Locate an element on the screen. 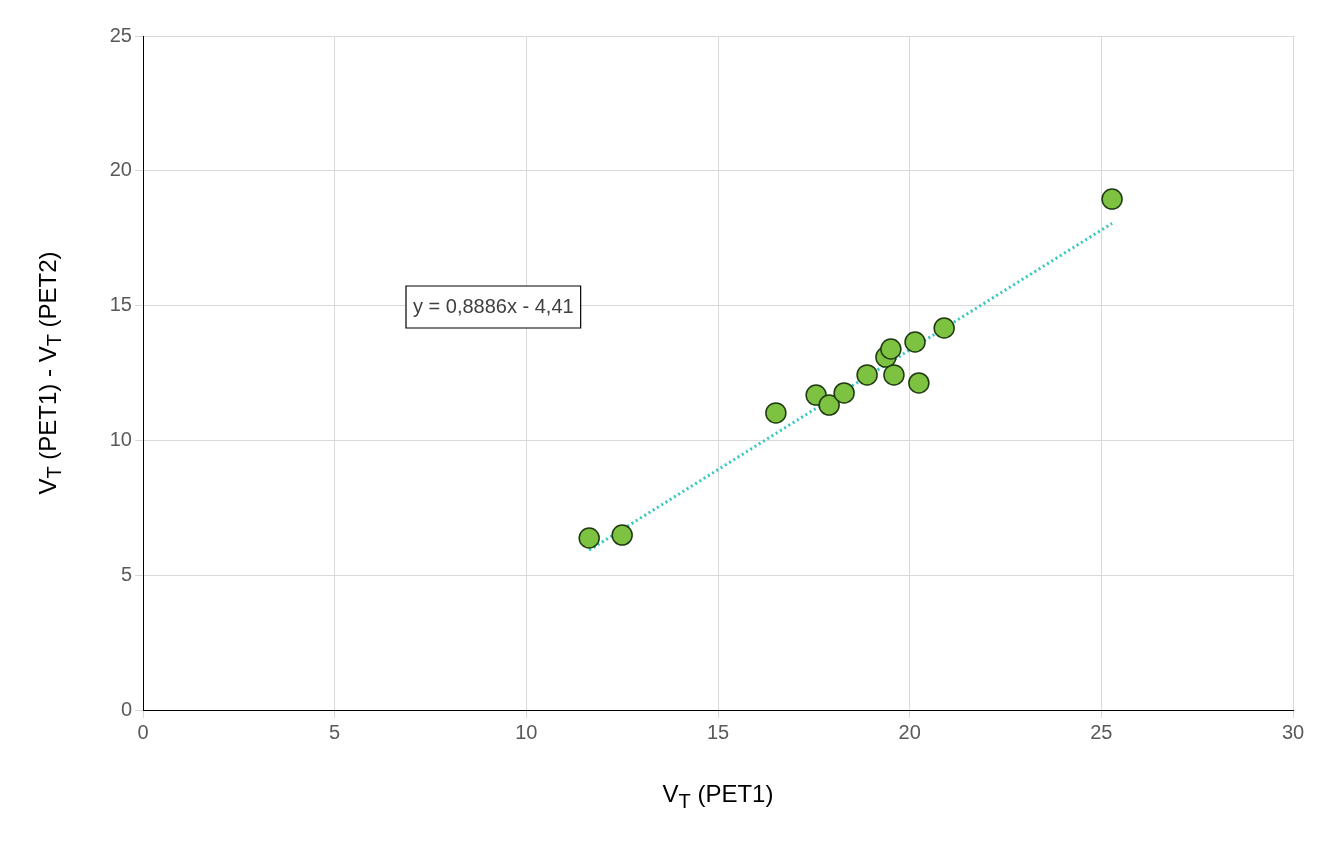 The height and width of the screenshot is (841, 1336). y-tick-label: 20 is located at coordinates (120, 169).